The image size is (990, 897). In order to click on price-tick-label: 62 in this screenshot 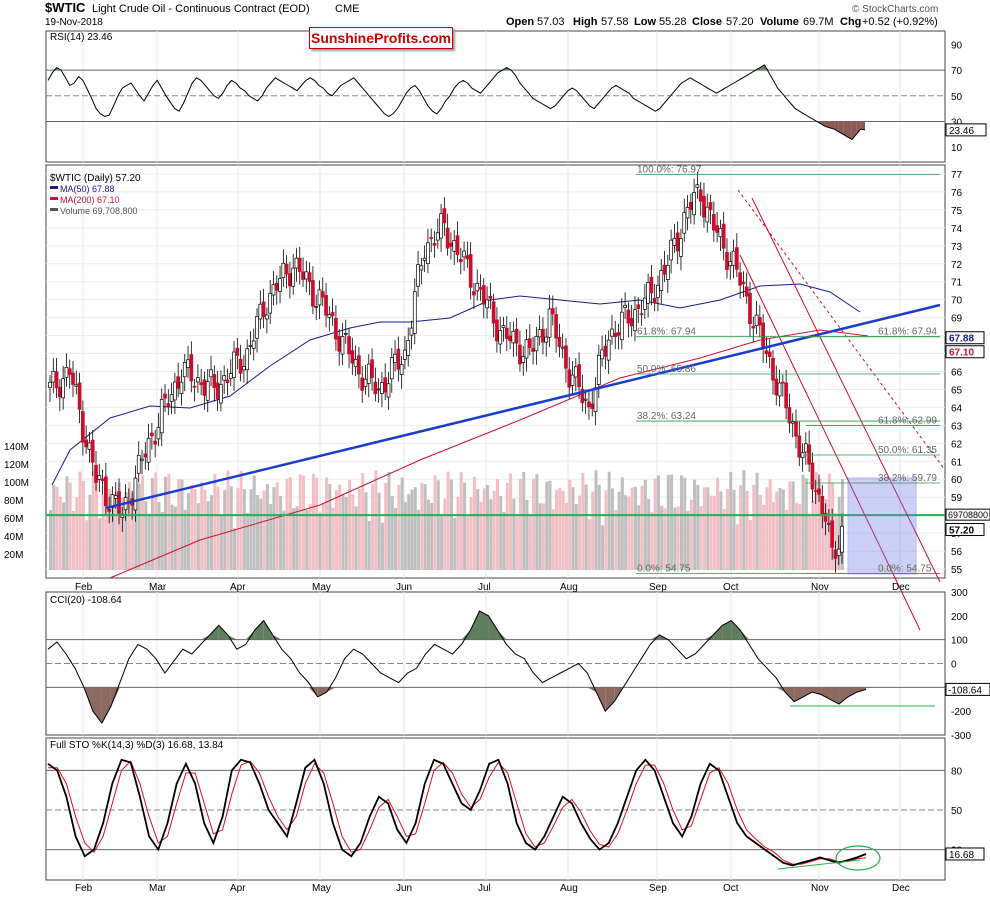, I will do `click(957, 444)`.